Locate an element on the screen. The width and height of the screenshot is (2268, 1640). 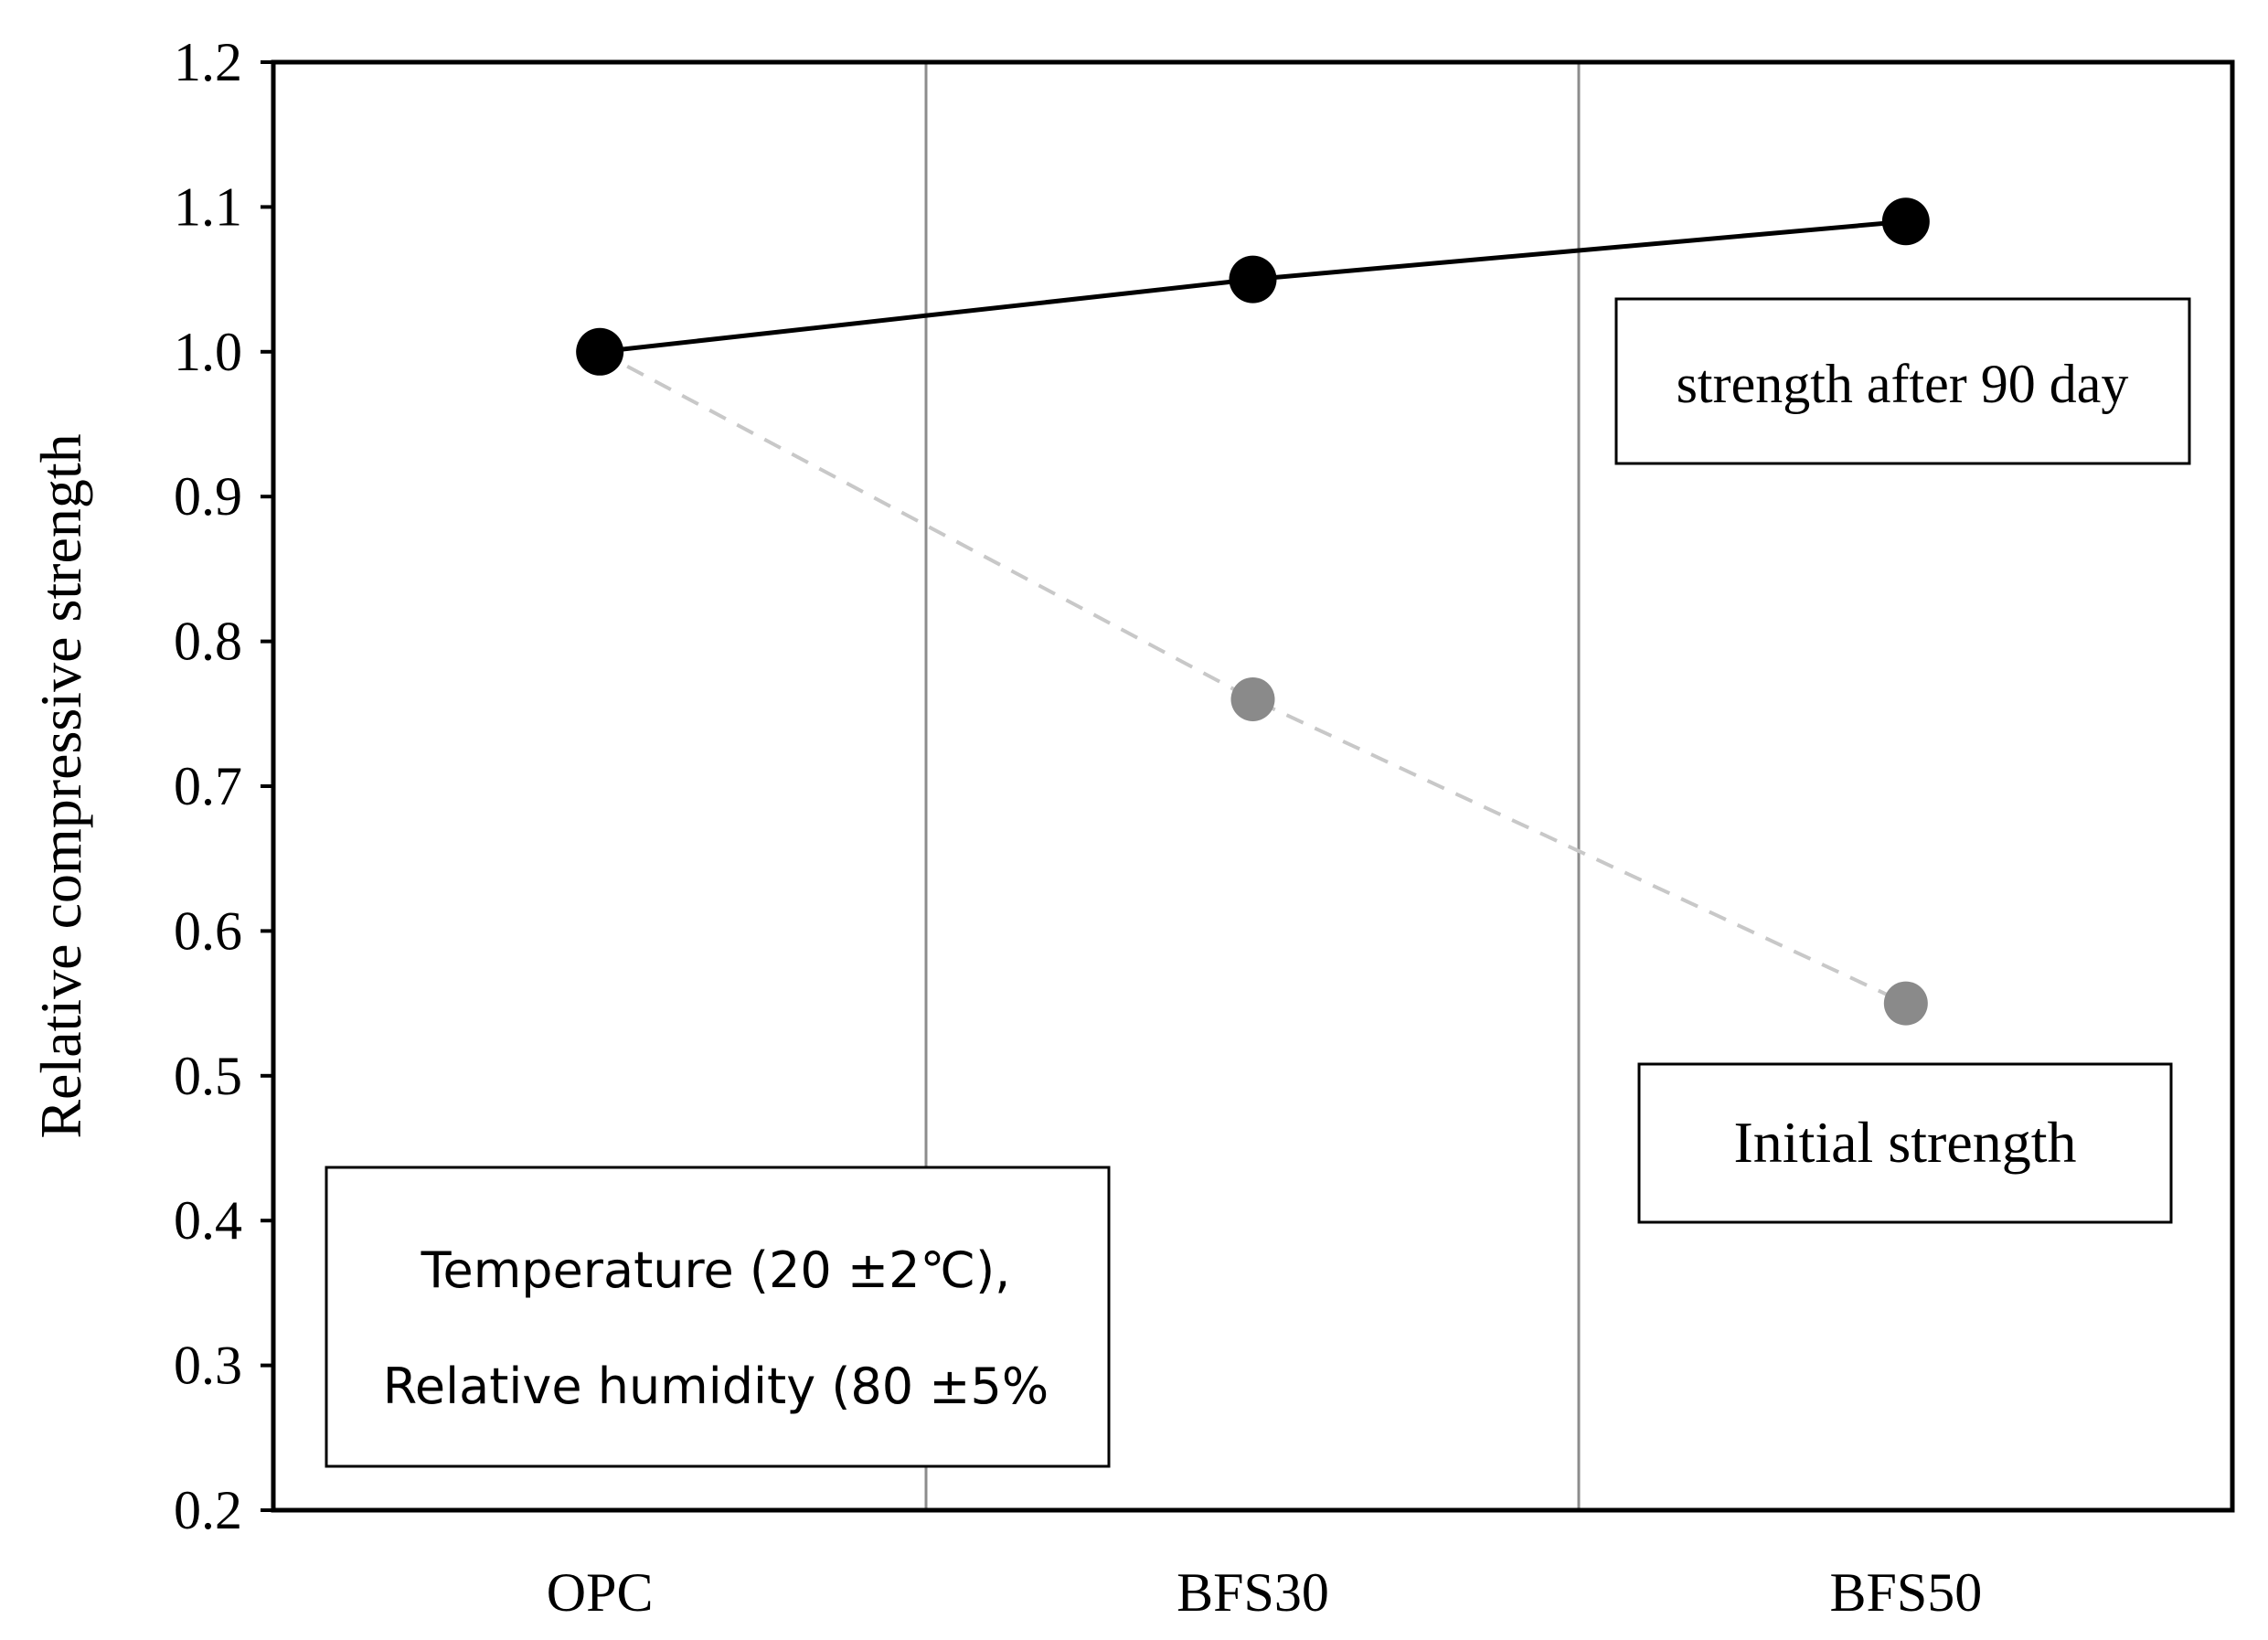
y-tick-label: 0.3 is located at coordinates (208, 1366).